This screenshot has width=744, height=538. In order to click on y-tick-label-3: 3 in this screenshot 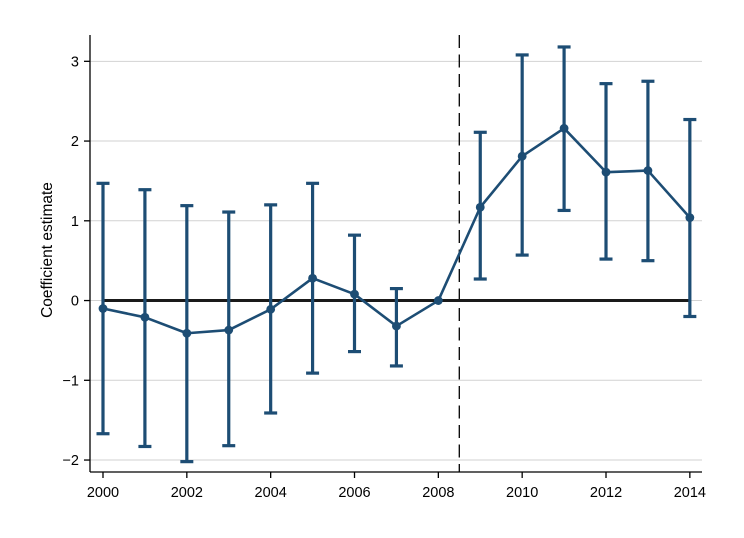, I will do `click(75, 62)`.